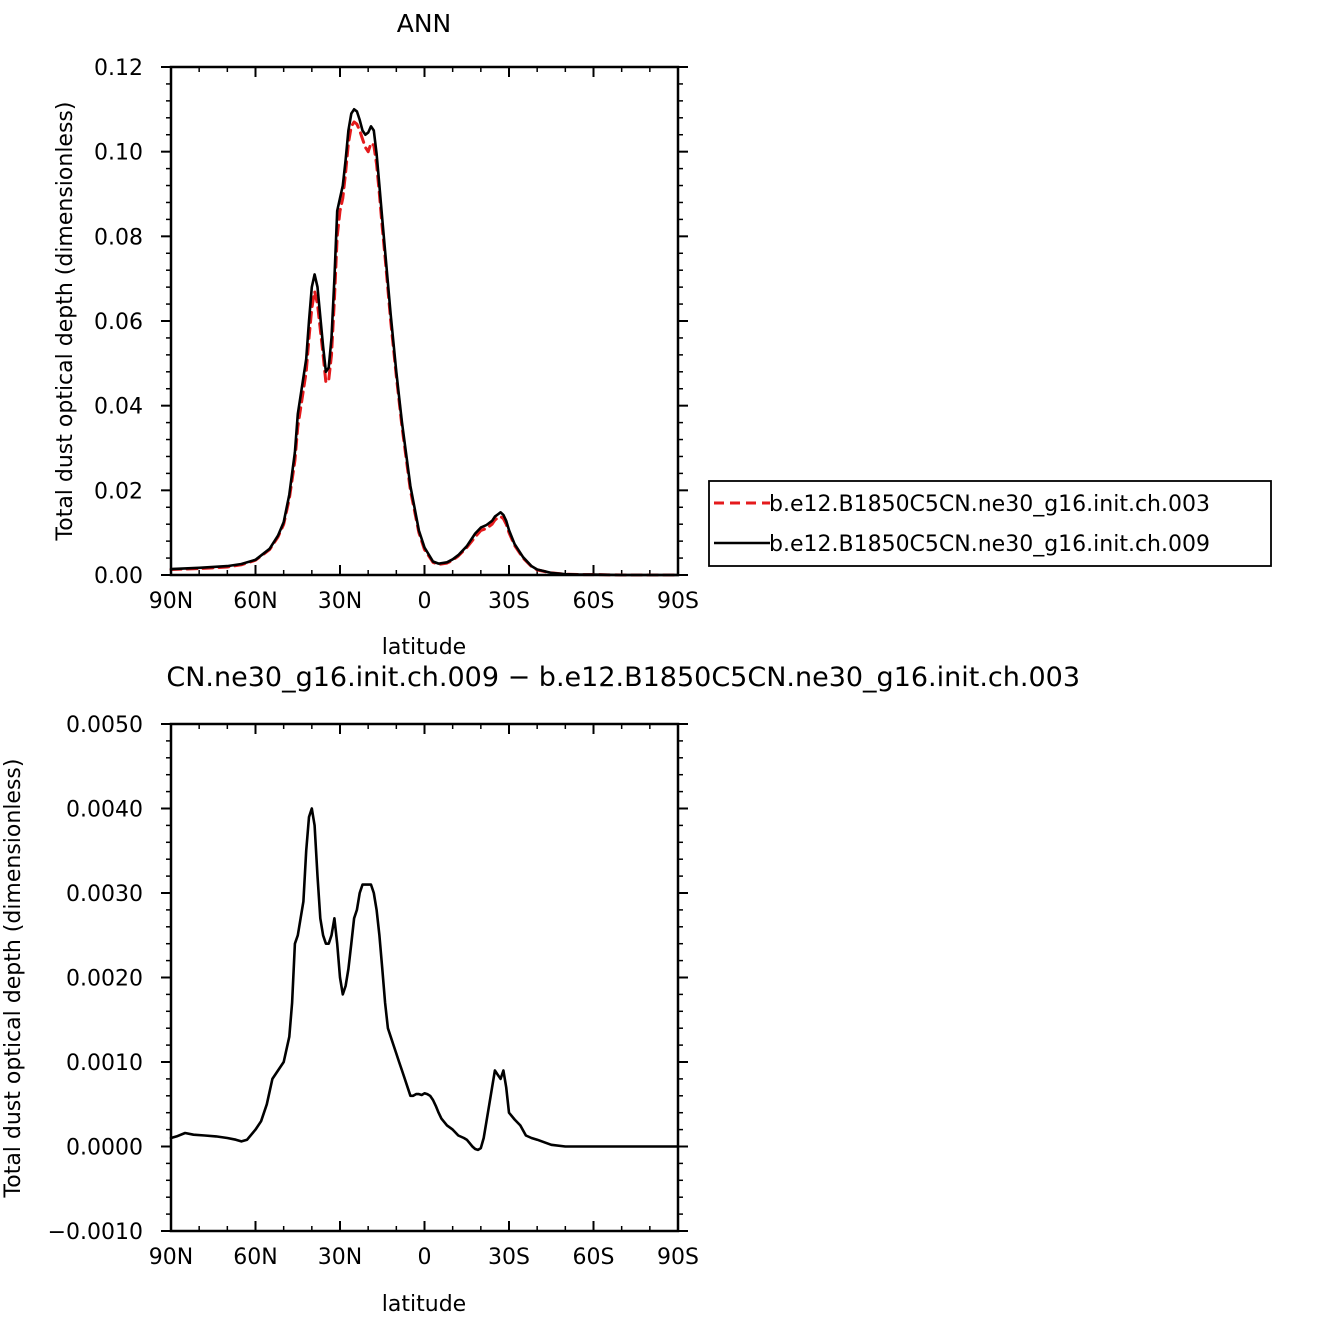 This screenshot has height=1325, width=1322. I want to click on p1-x-tick-label: 30S, so click(509, 601).